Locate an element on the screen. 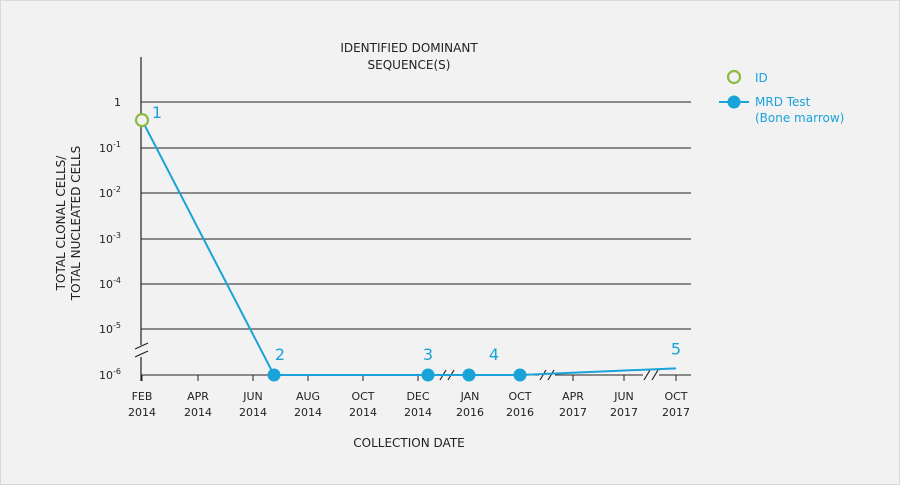  point-label: 4 is located at coordinates (494, 354).